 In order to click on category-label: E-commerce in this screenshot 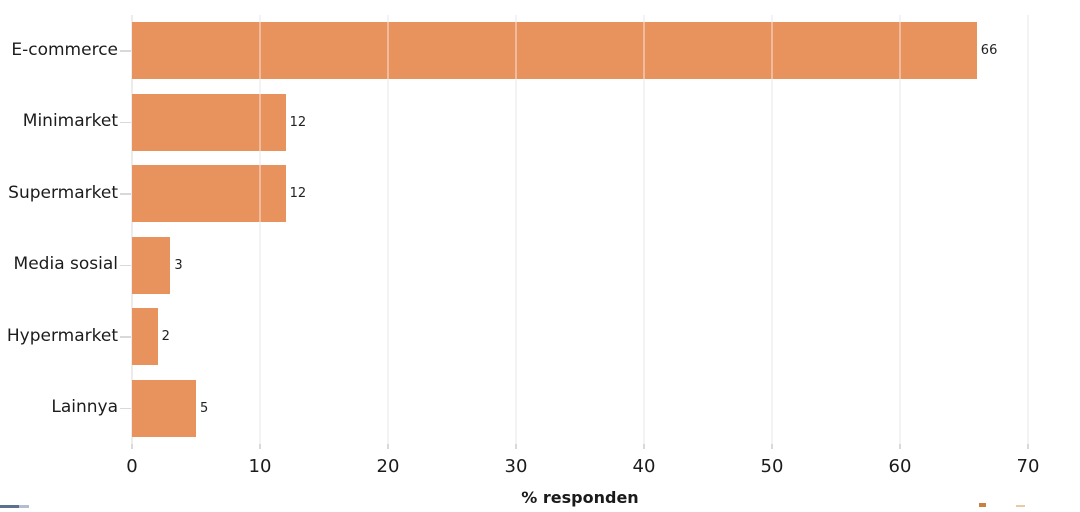, I will do `click(64, 49)`.